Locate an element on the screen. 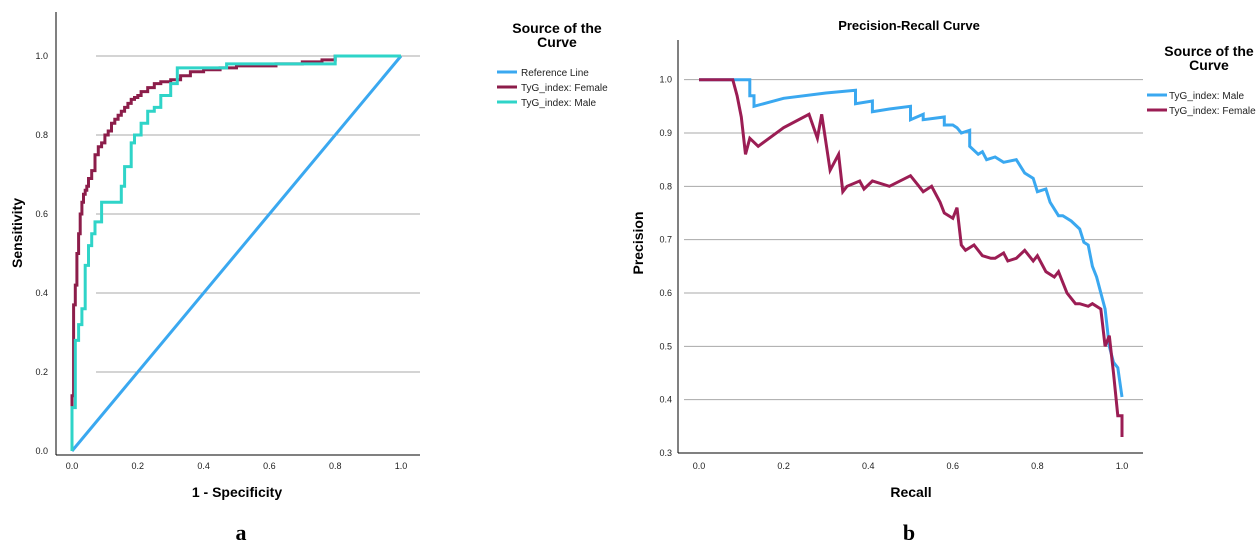 This screenshot has height=544, width=1257. y-tick-label: 0.2 is located at coordinates (41, 372).